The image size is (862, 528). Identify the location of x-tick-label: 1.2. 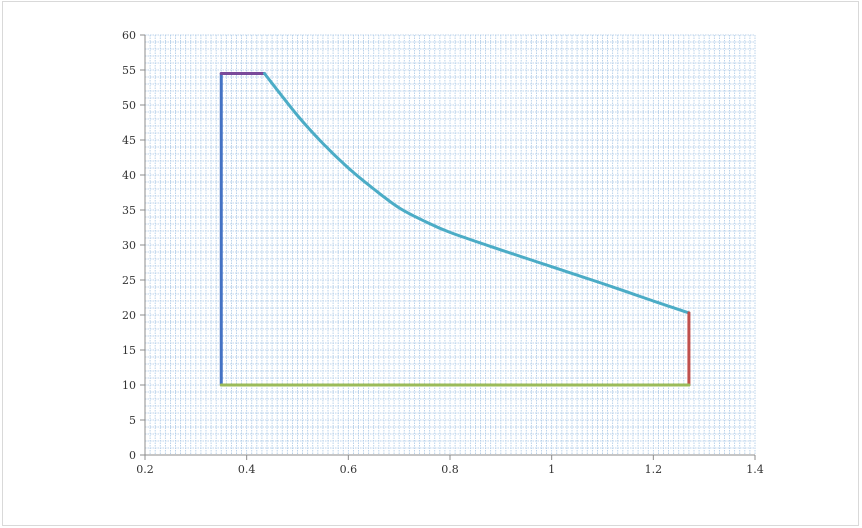
(654, 469).